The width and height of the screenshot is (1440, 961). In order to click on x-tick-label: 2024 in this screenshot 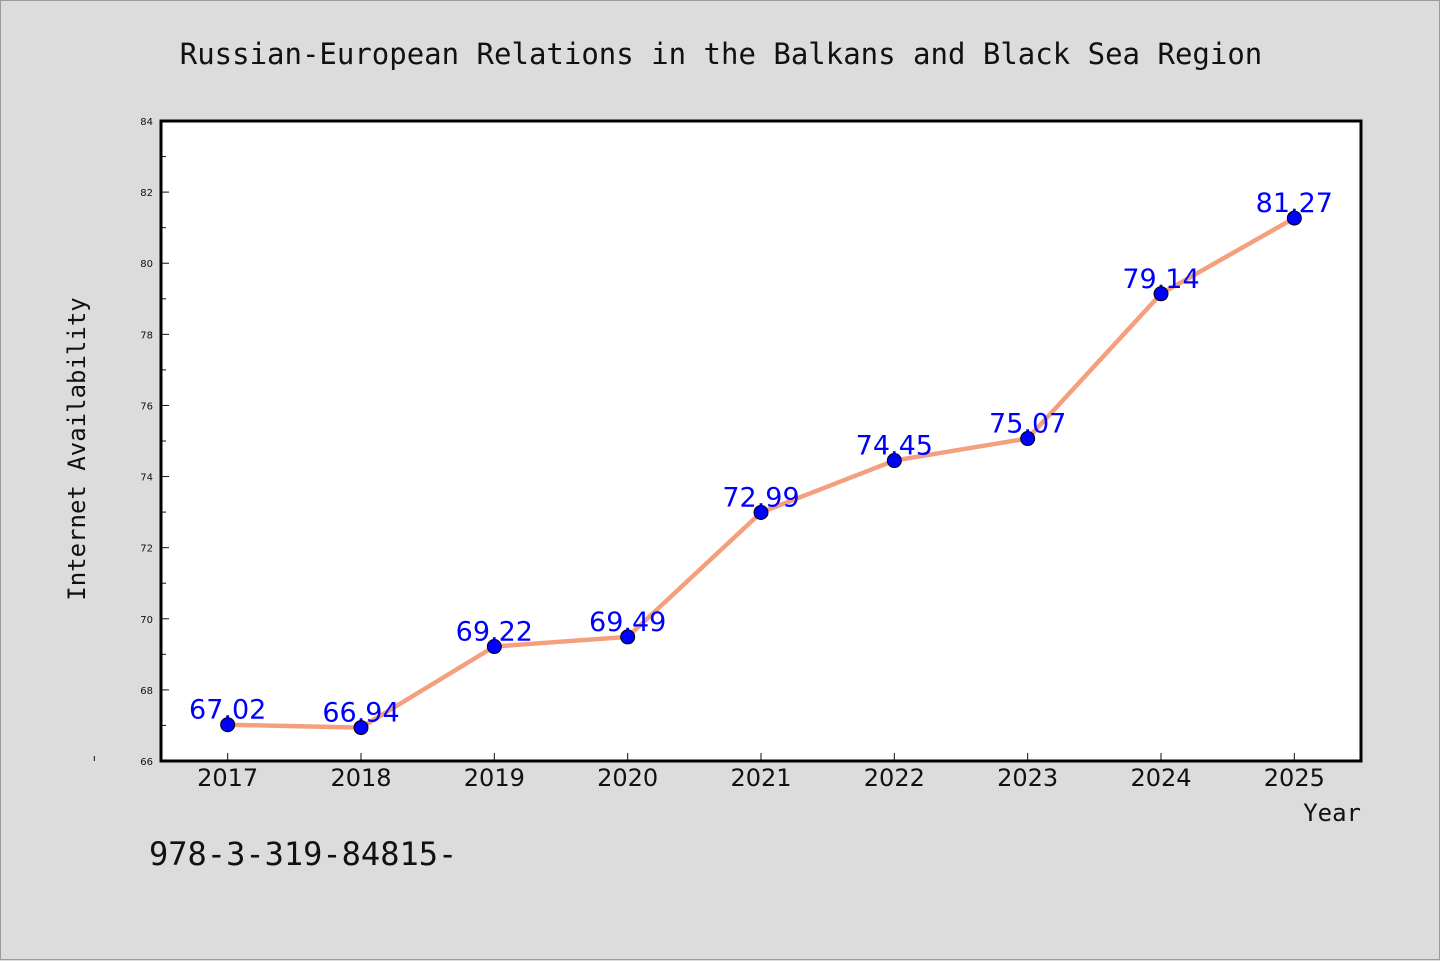, I will do `click(1160, 778)`.